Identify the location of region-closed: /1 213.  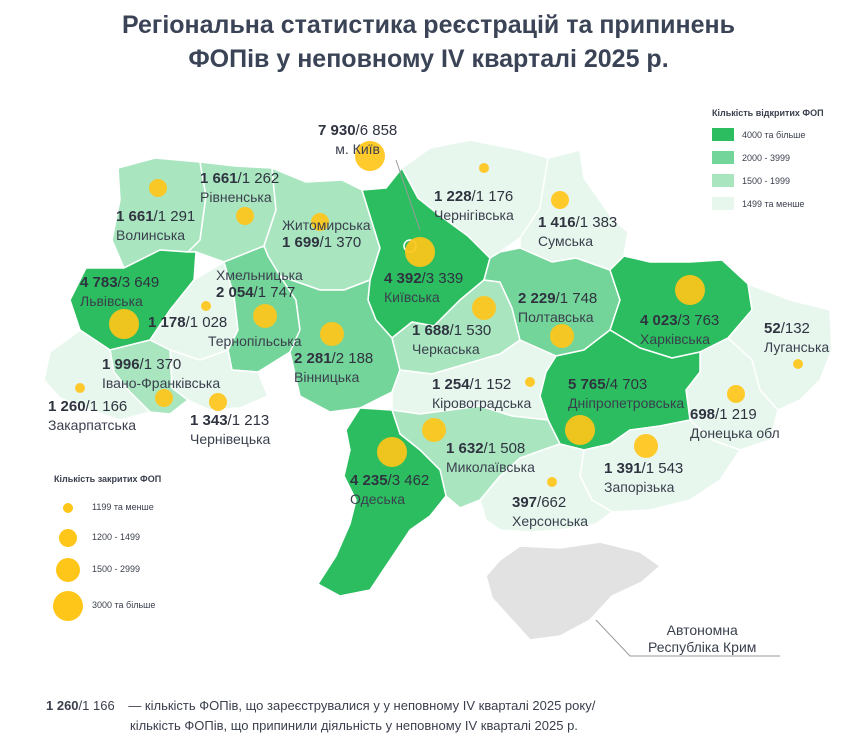
(248, 420).